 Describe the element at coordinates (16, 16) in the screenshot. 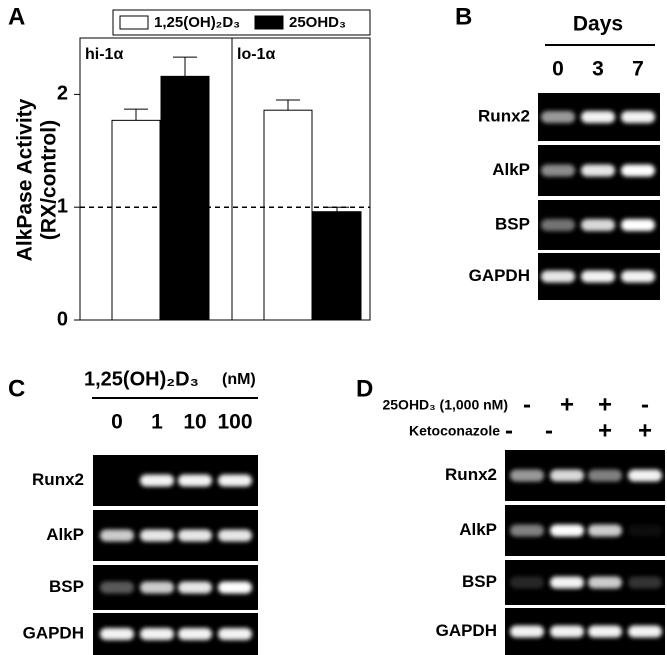

I see `panel-label: A` at that location.